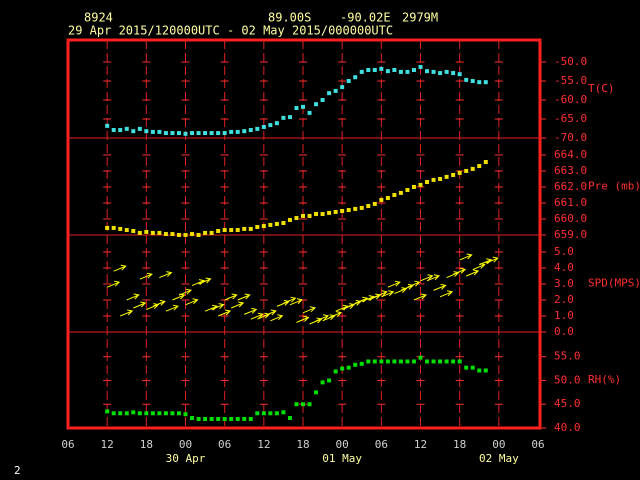 Image resolution: width=640 pixels, height=480 pixels. What do you see at coordinates (342, 458) in the screenshot?
I see `date-label: 01 May` at bounding box center [342, 458].